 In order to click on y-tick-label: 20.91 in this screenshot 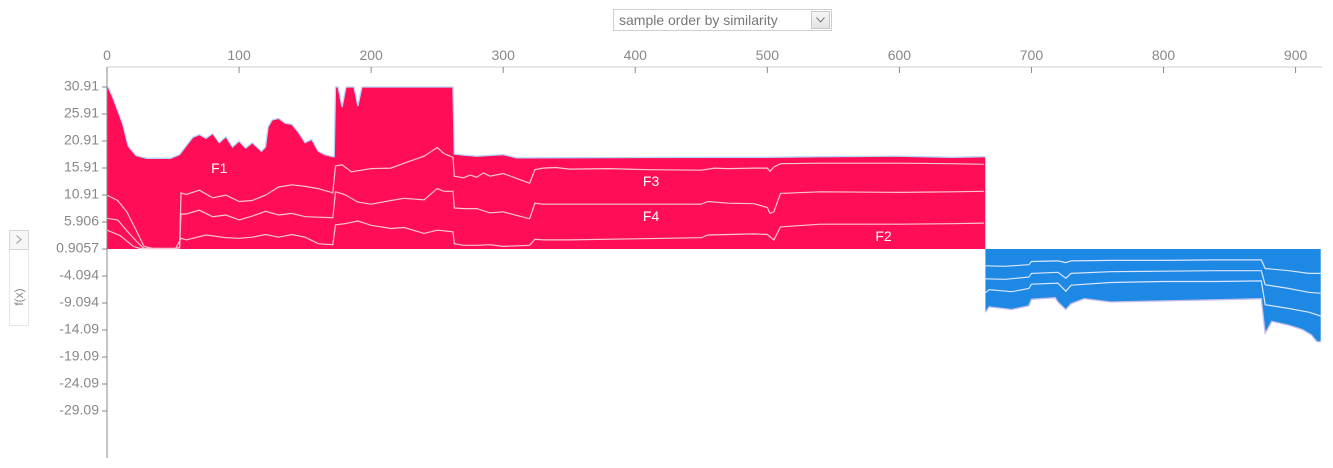, I will do `click(81, 140)`.